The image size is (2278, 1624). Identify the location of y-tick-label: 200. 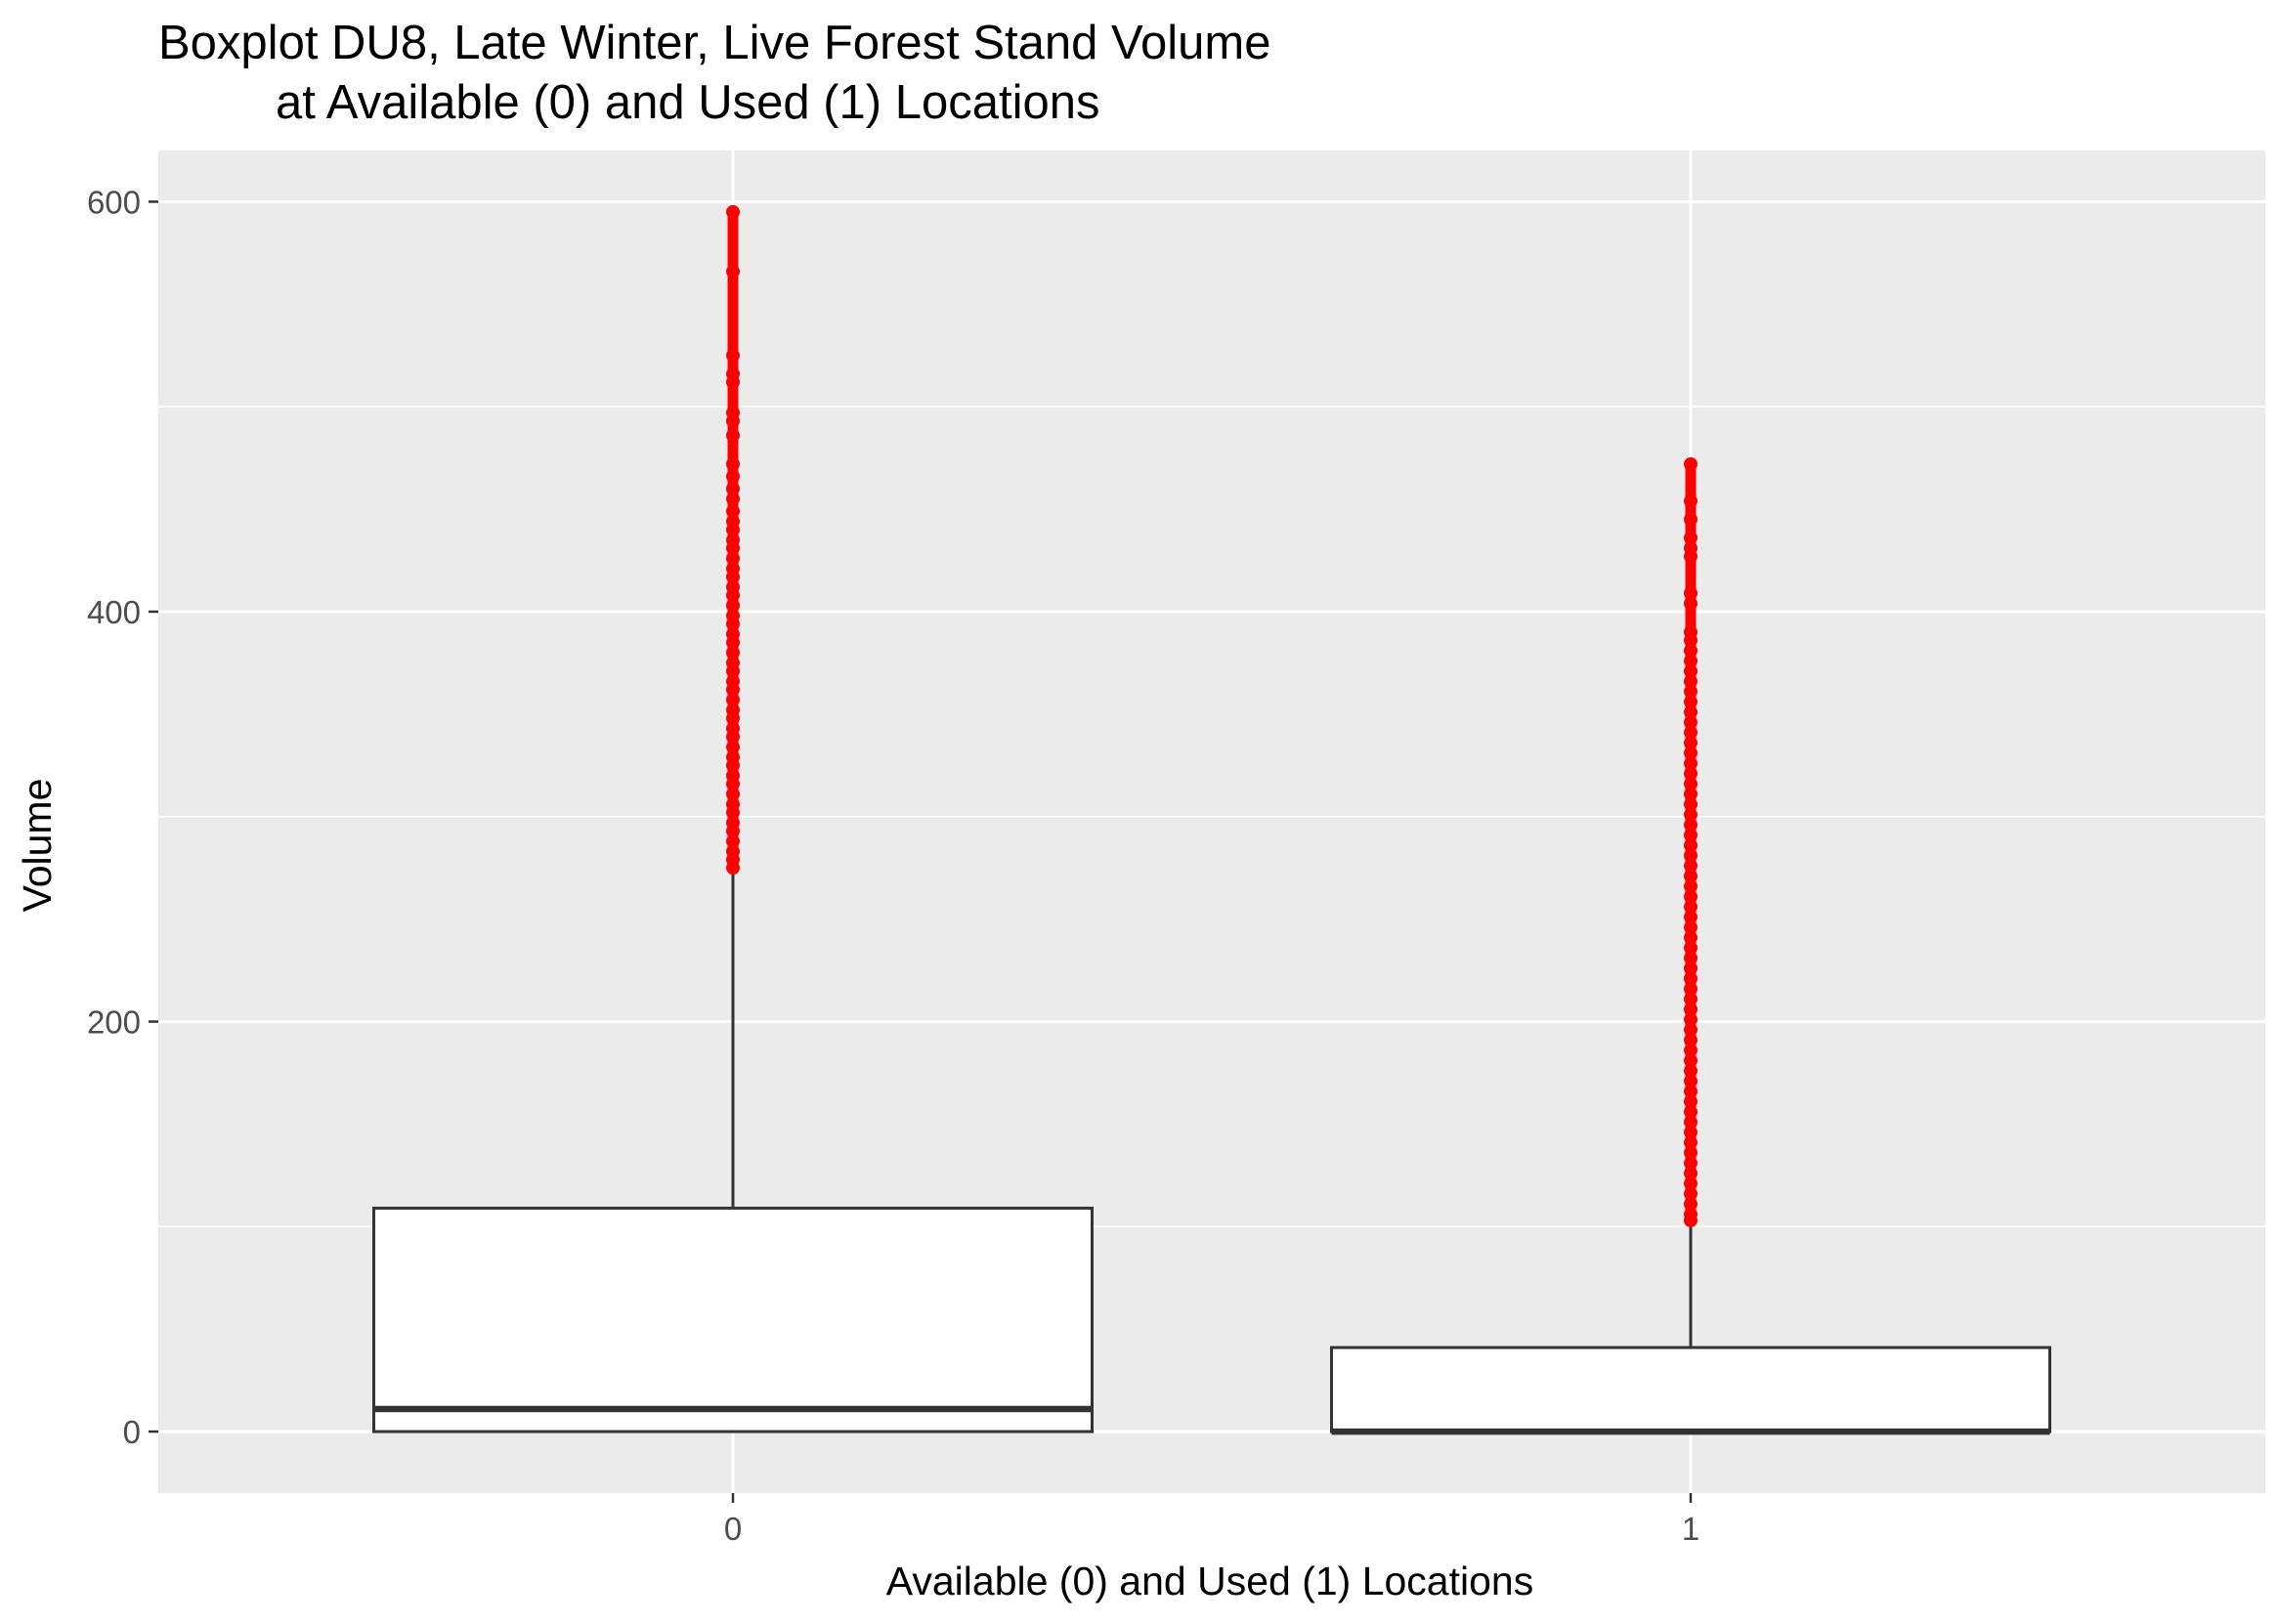
(114, 1022).